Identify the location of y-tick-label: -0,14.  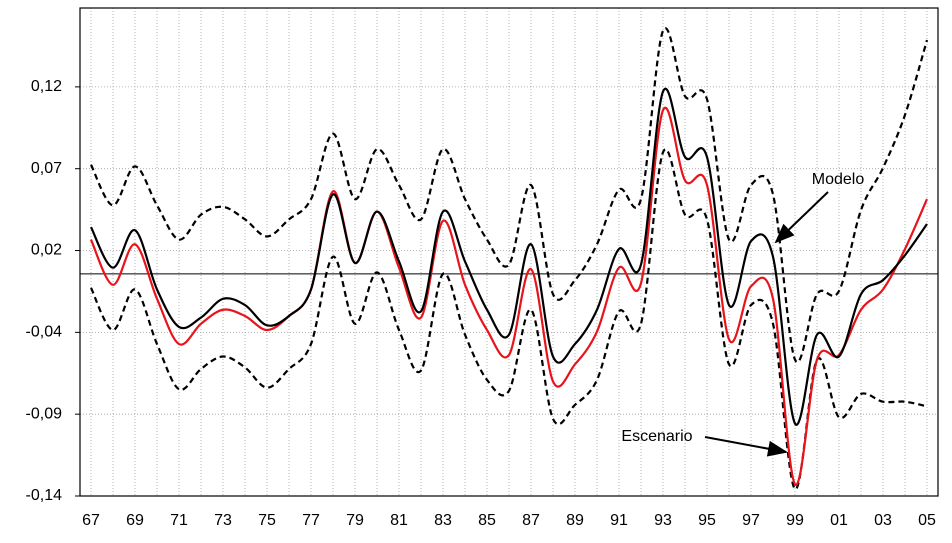
(44, 495).